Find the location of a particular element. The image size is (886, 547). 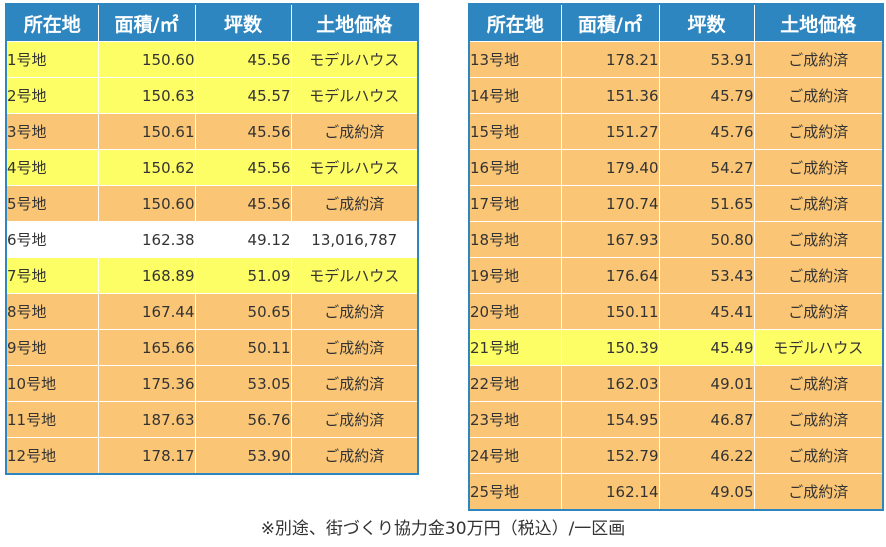

lot-name-cell: 18号地 is located at coordinates (515, 239).